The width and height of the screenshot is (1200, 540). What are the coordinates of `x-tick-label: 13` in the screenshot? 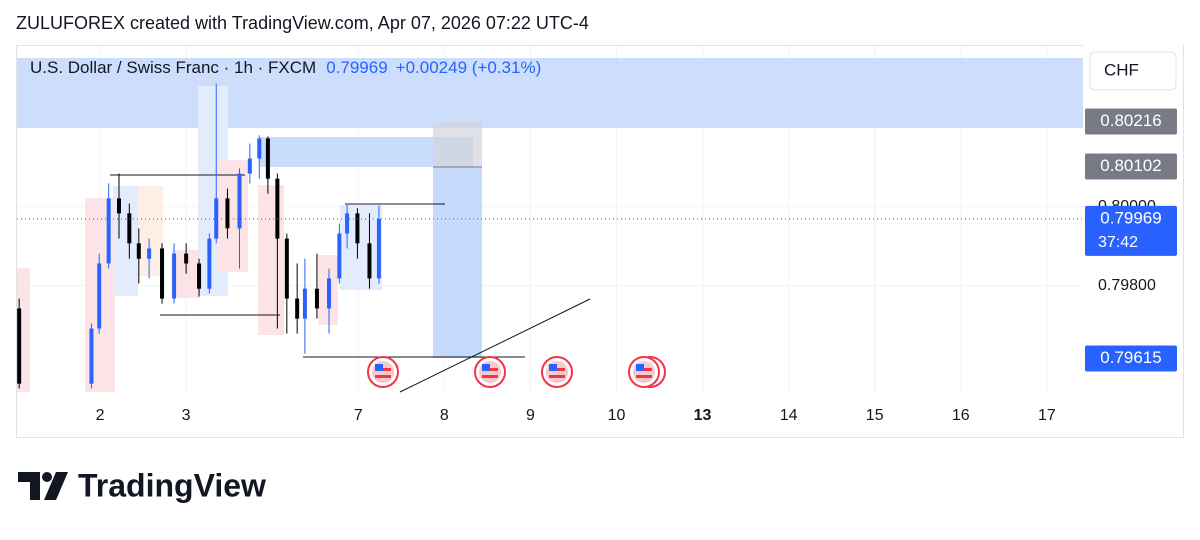 It's located at (703, 415).